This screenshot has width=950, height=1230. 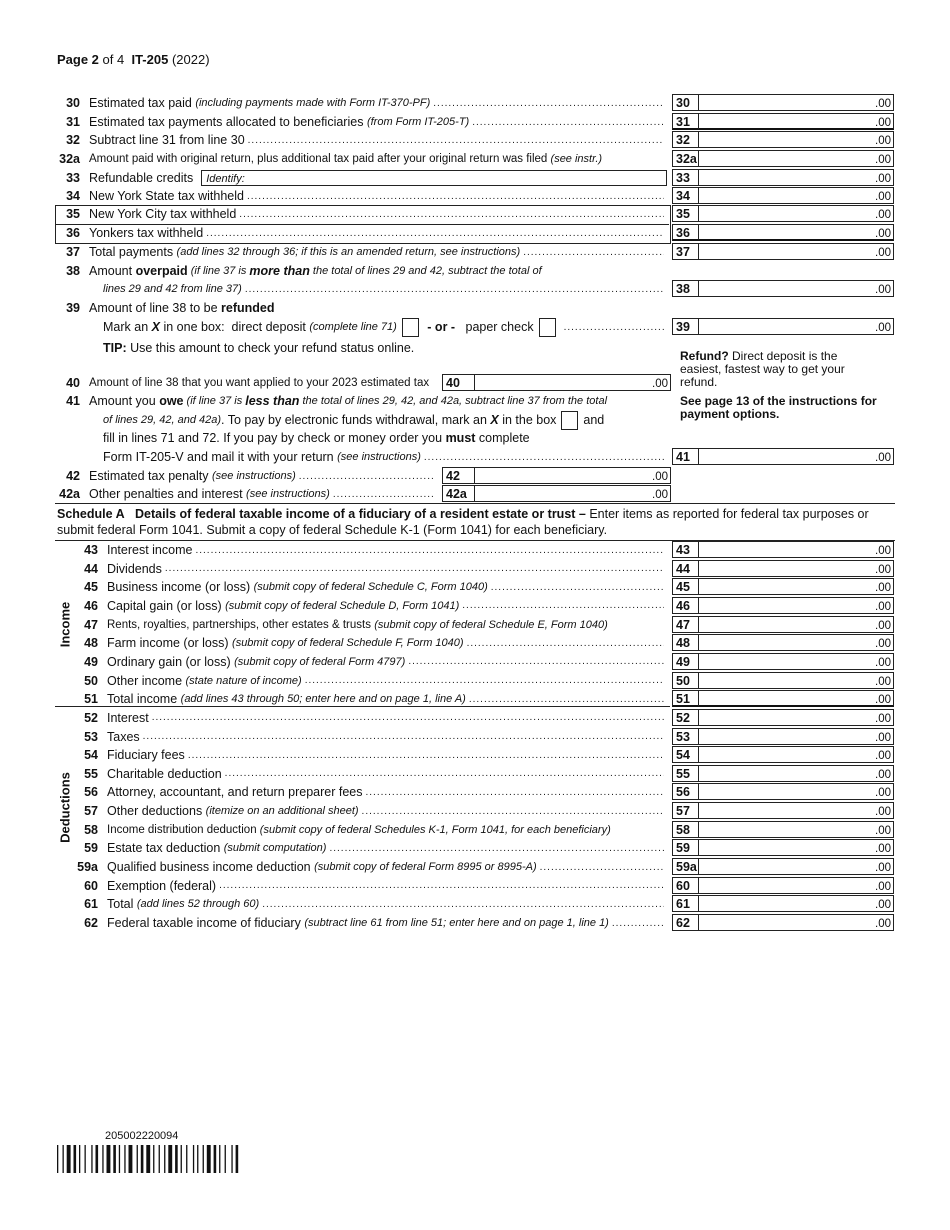 What do you see at coordinates (434, 178) in the screenshot?
I see `identify-input: Identify:` at bounding box center [434, 178].